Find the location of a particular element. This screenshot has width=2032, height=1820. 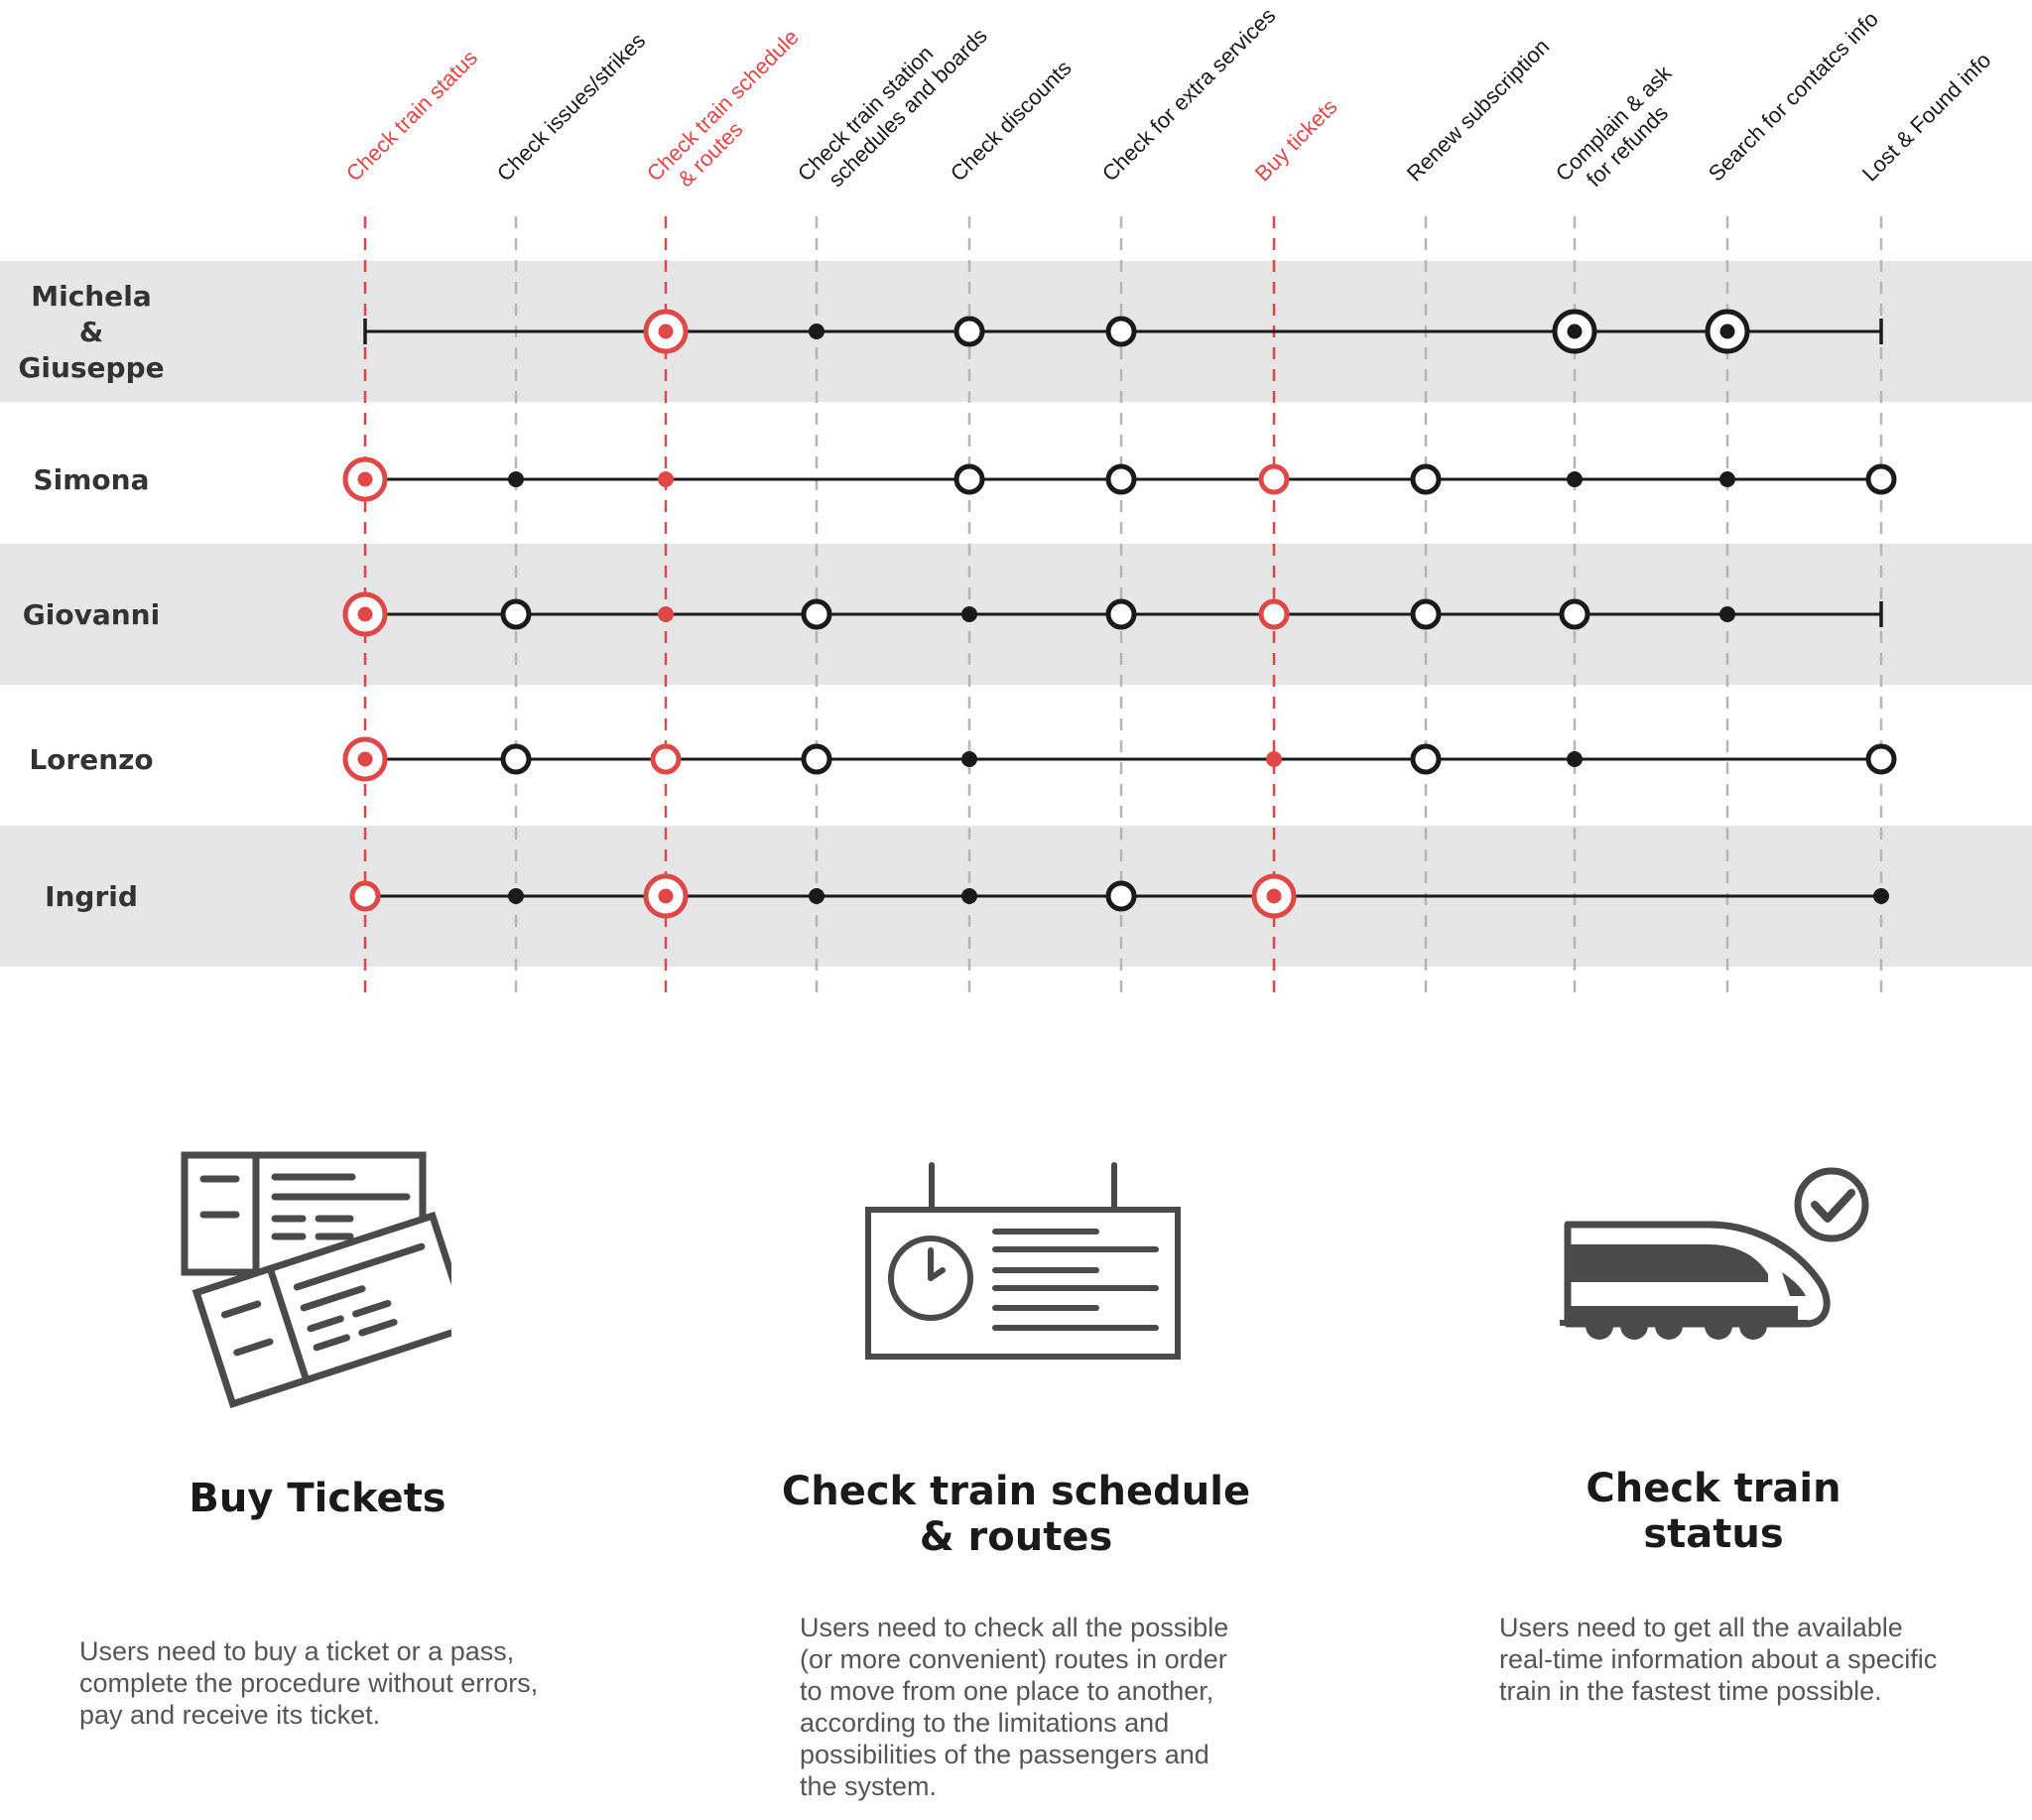

task-label: Lost & Found info is located at coordinates (1926, 117).